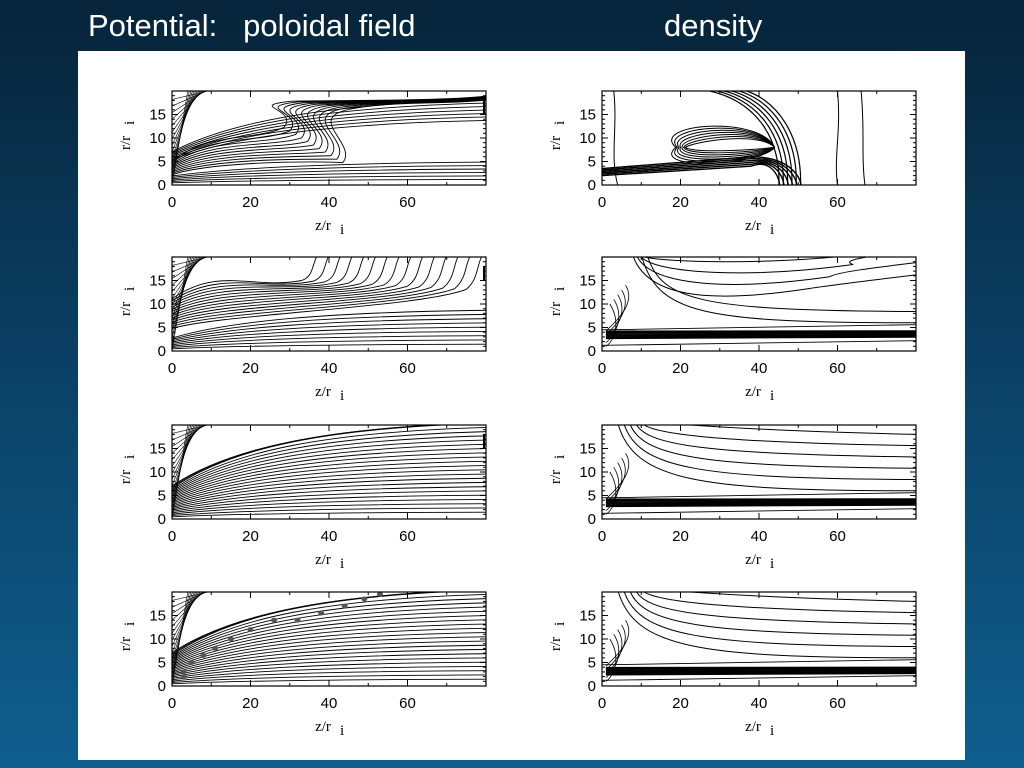  I want to click on title-poloidal-field: Potential: poloidal field, so click(252, 25).